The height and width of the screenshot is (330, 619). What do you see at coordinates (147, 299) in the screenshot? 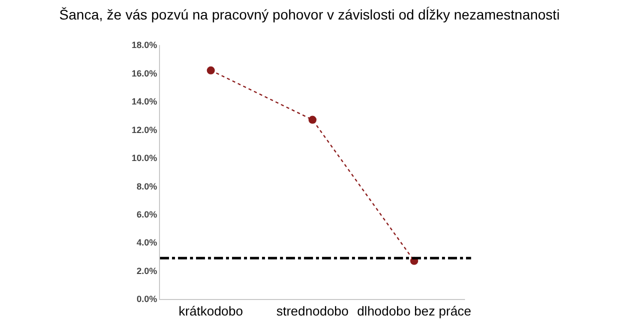
I see `y-tick-label: 0.0%` at bounding box center [147, 299].